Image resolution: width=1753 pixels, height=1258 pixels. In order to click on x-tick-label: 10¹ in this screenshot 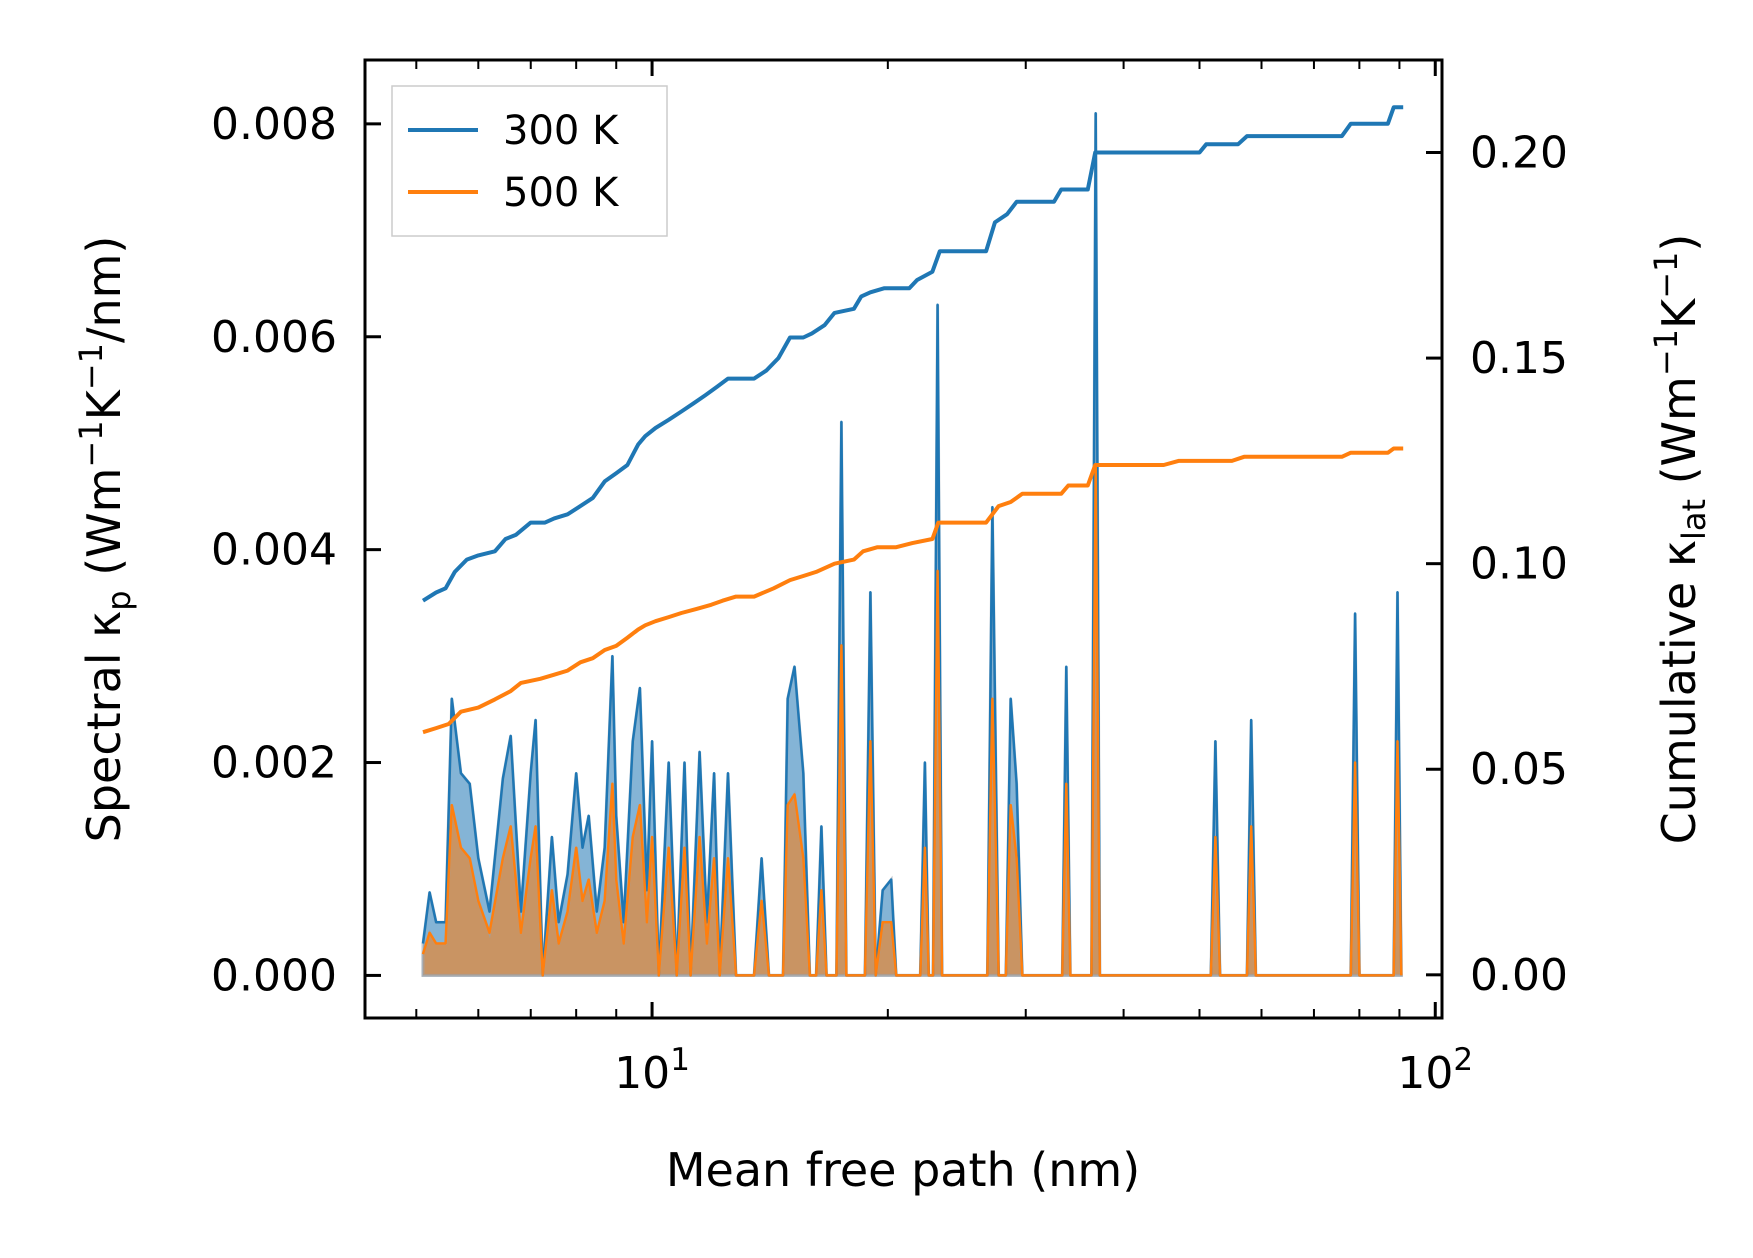, I will do `click(652, 1070)`.